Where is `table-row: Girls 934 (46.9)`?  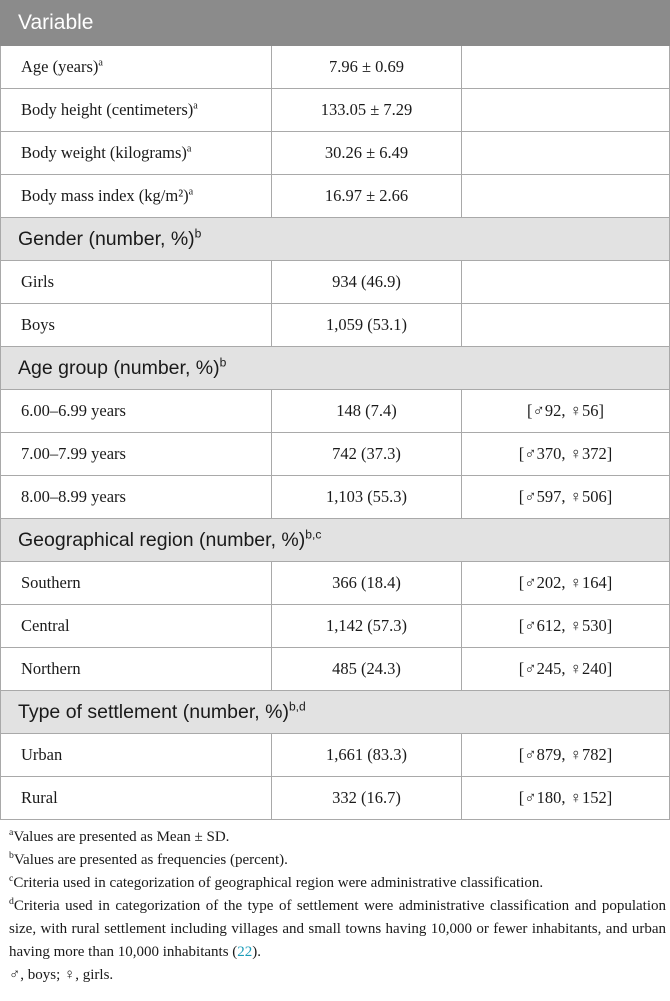 table-row: Girls 934 (46.9) is located at coordinates (335, 282).